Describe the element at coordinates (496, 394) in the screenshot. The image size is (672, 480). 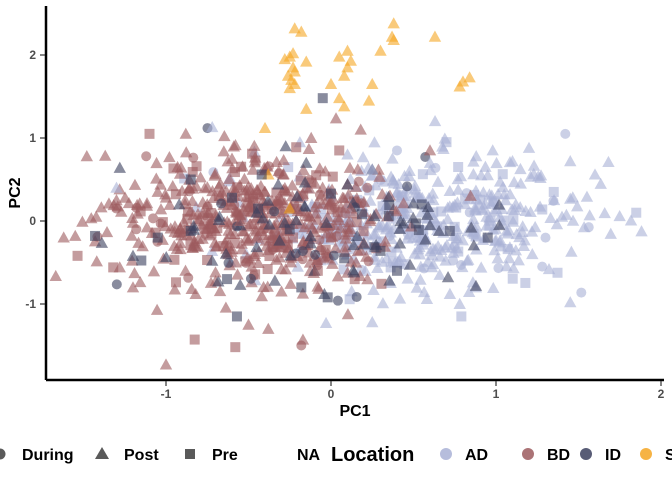
I see `x-tick-label: 1` at that location.